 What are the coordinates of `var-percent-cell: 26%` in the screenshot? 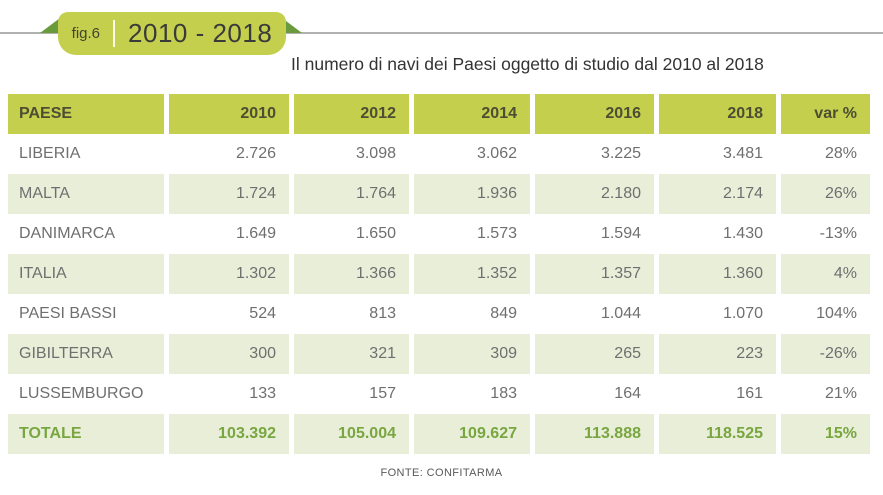 It's located at (825, 194).